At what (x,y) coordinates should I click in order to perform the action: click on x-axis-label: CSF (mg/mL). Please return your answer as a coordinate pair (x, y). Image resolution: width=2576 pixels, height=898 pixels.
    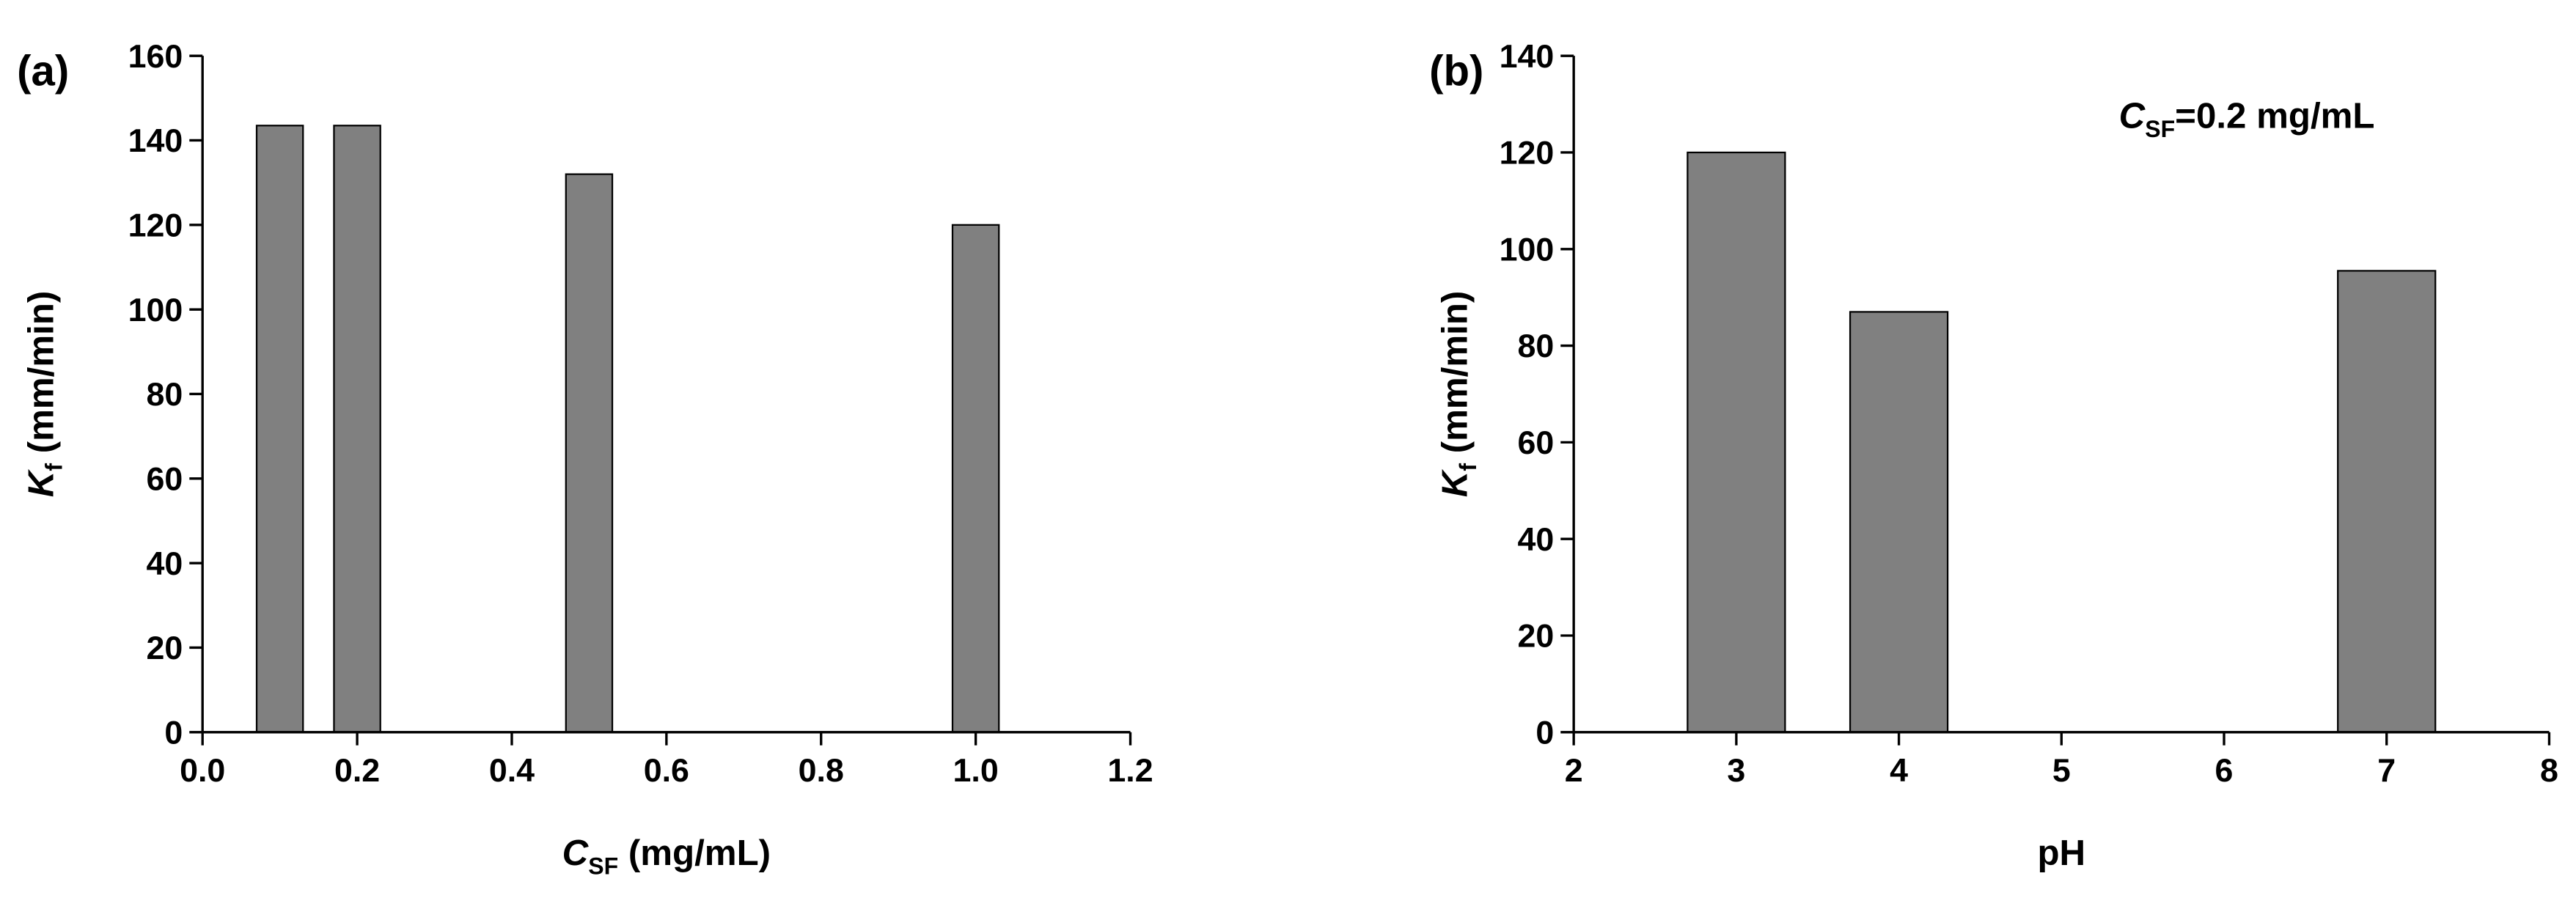
    Looking at the image, I should click on (667, 856).